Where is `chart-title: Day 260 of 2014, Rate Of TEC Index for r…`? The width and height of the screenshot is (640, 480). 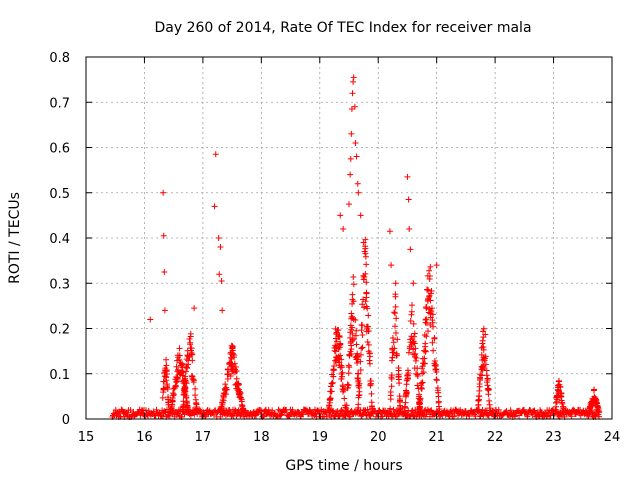
chart-title: Day 260 of 2014, Rate Of TEC Index for r… is located at coordinates (342, 28).